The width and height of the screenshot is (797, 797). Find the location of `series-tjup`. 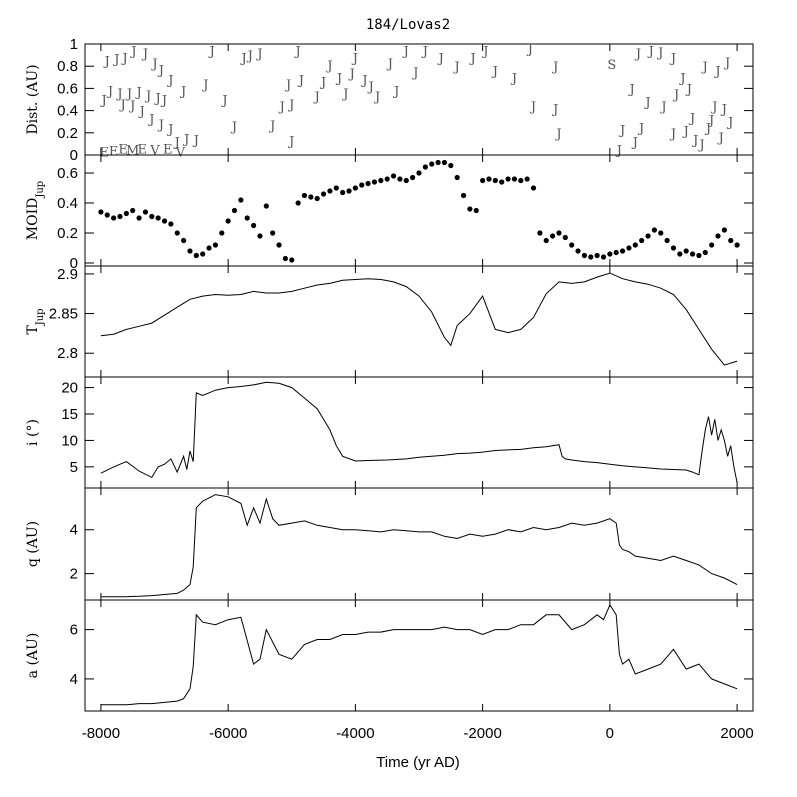

series-tjup is located at coordinates (419, 319).